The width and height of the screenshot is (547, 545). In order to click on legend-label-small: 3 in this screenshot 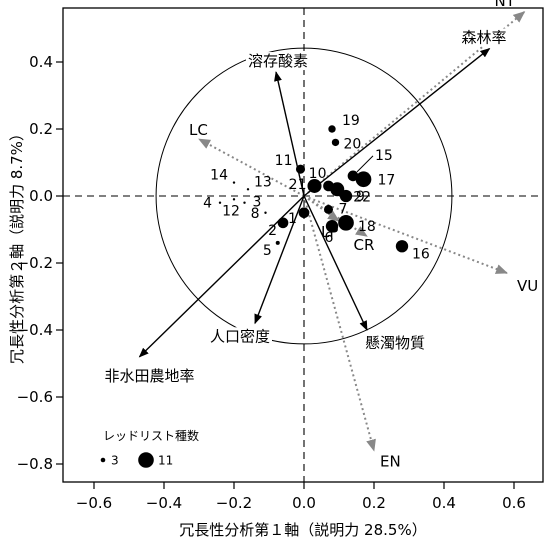, I will do `click(115, 461)`.